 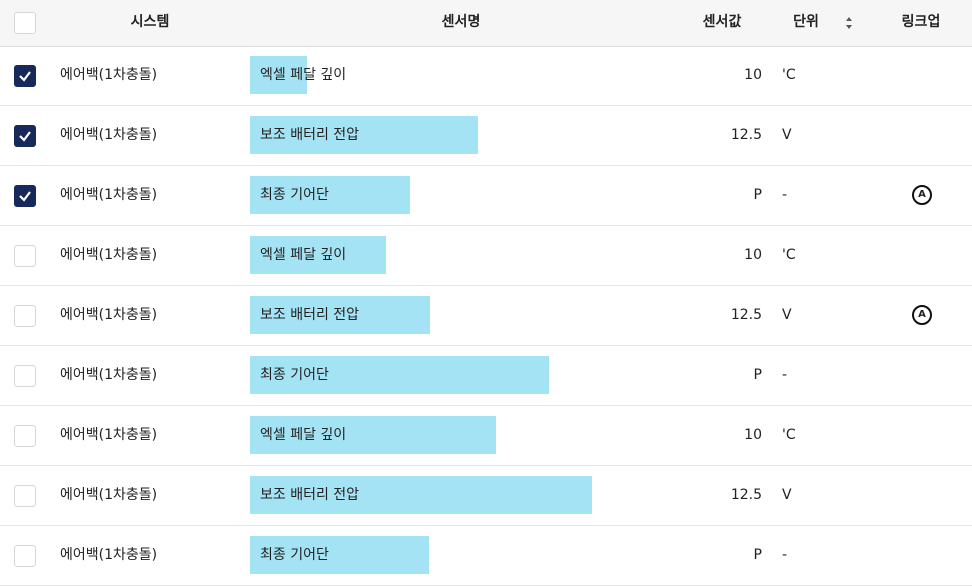 I want to click on table-row: 에어백(1차충돌) 보조 배터리 전압 12.5 V A, so click(x=486, y=316).